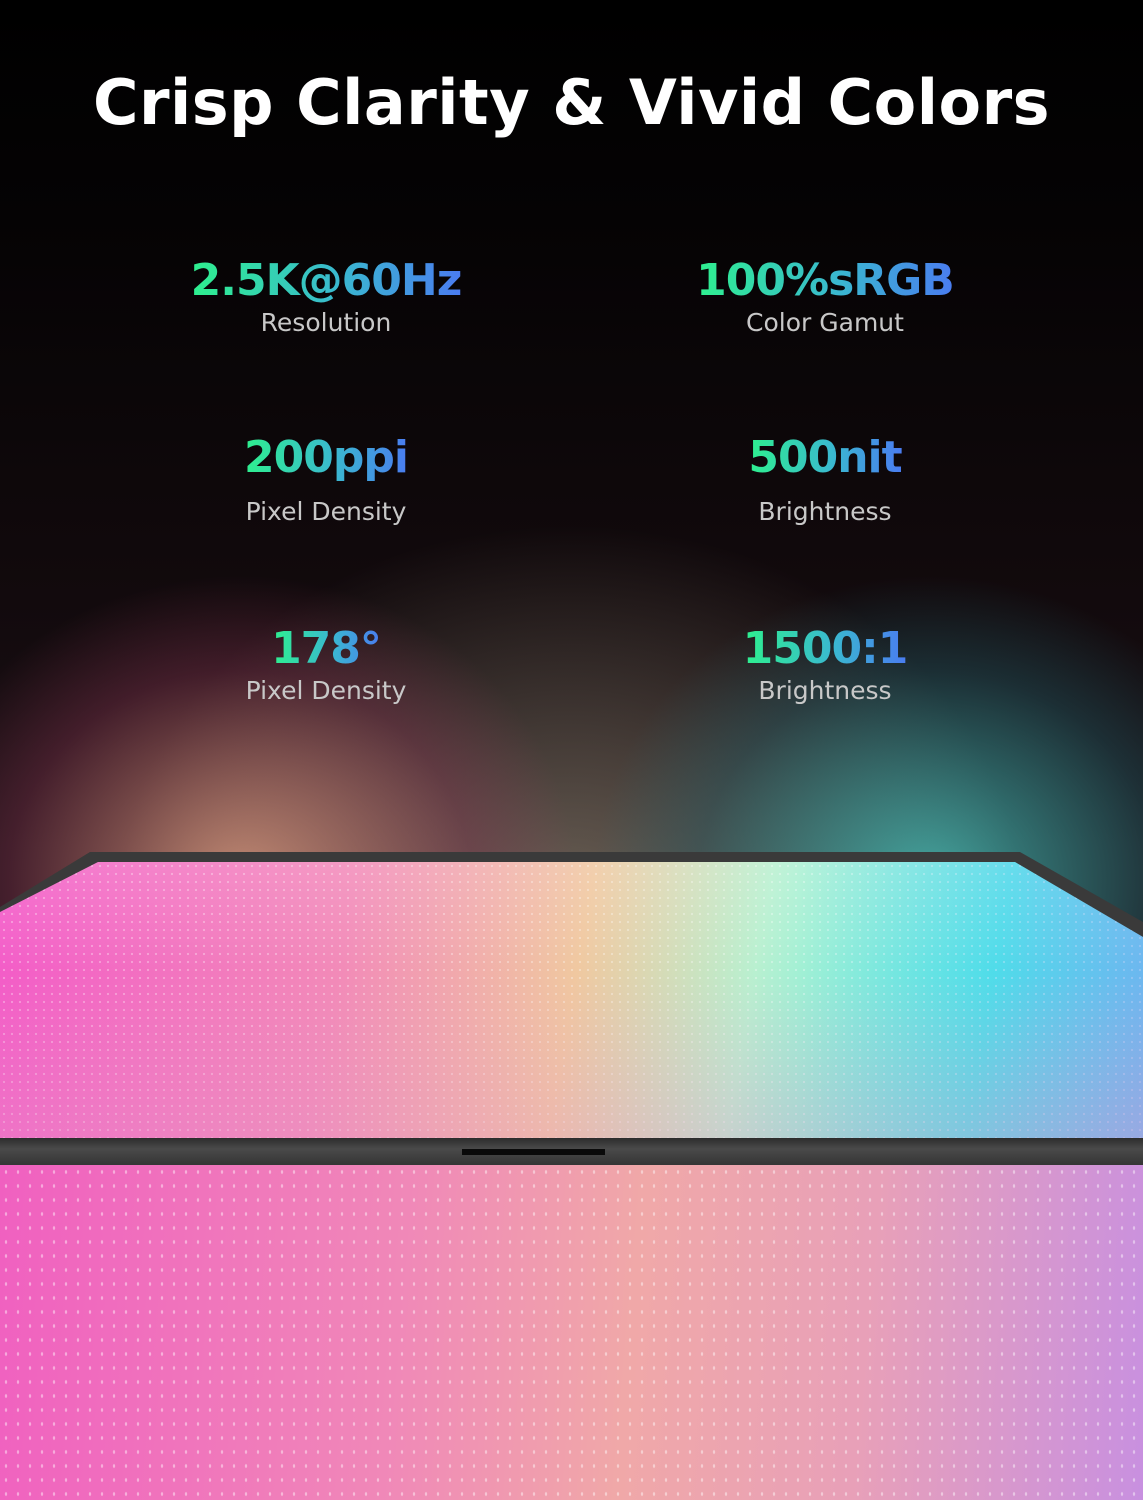 This screenshot has width=1143, height=1500. Describe the element at coordinates (326, 457) in the screenshot. I see `spec-value: 200ppi` at that location.